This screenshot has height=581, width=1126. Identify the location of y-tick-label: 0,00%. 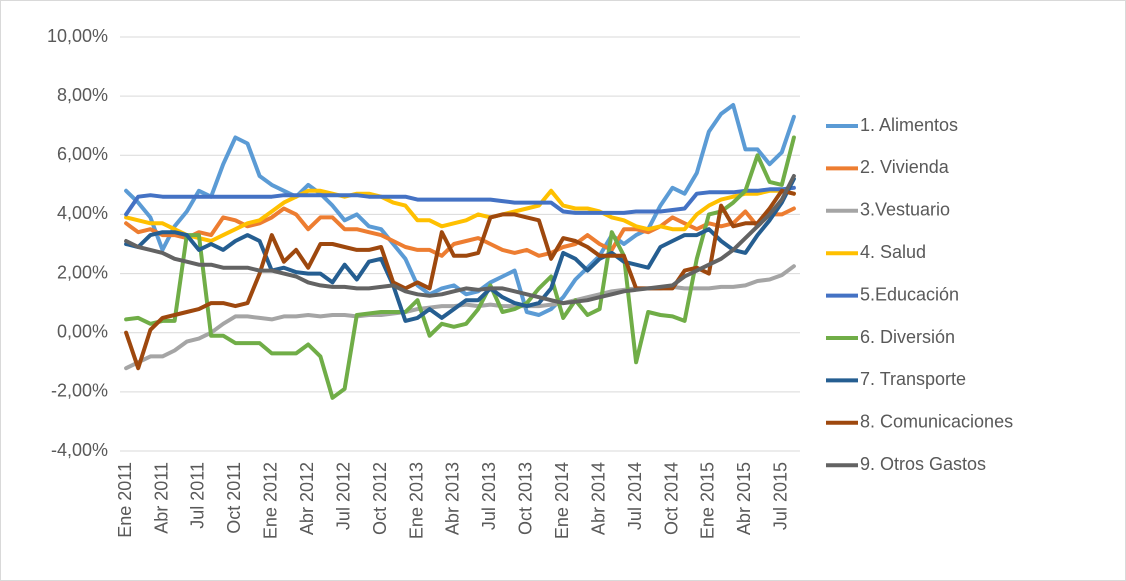
(82, 331).